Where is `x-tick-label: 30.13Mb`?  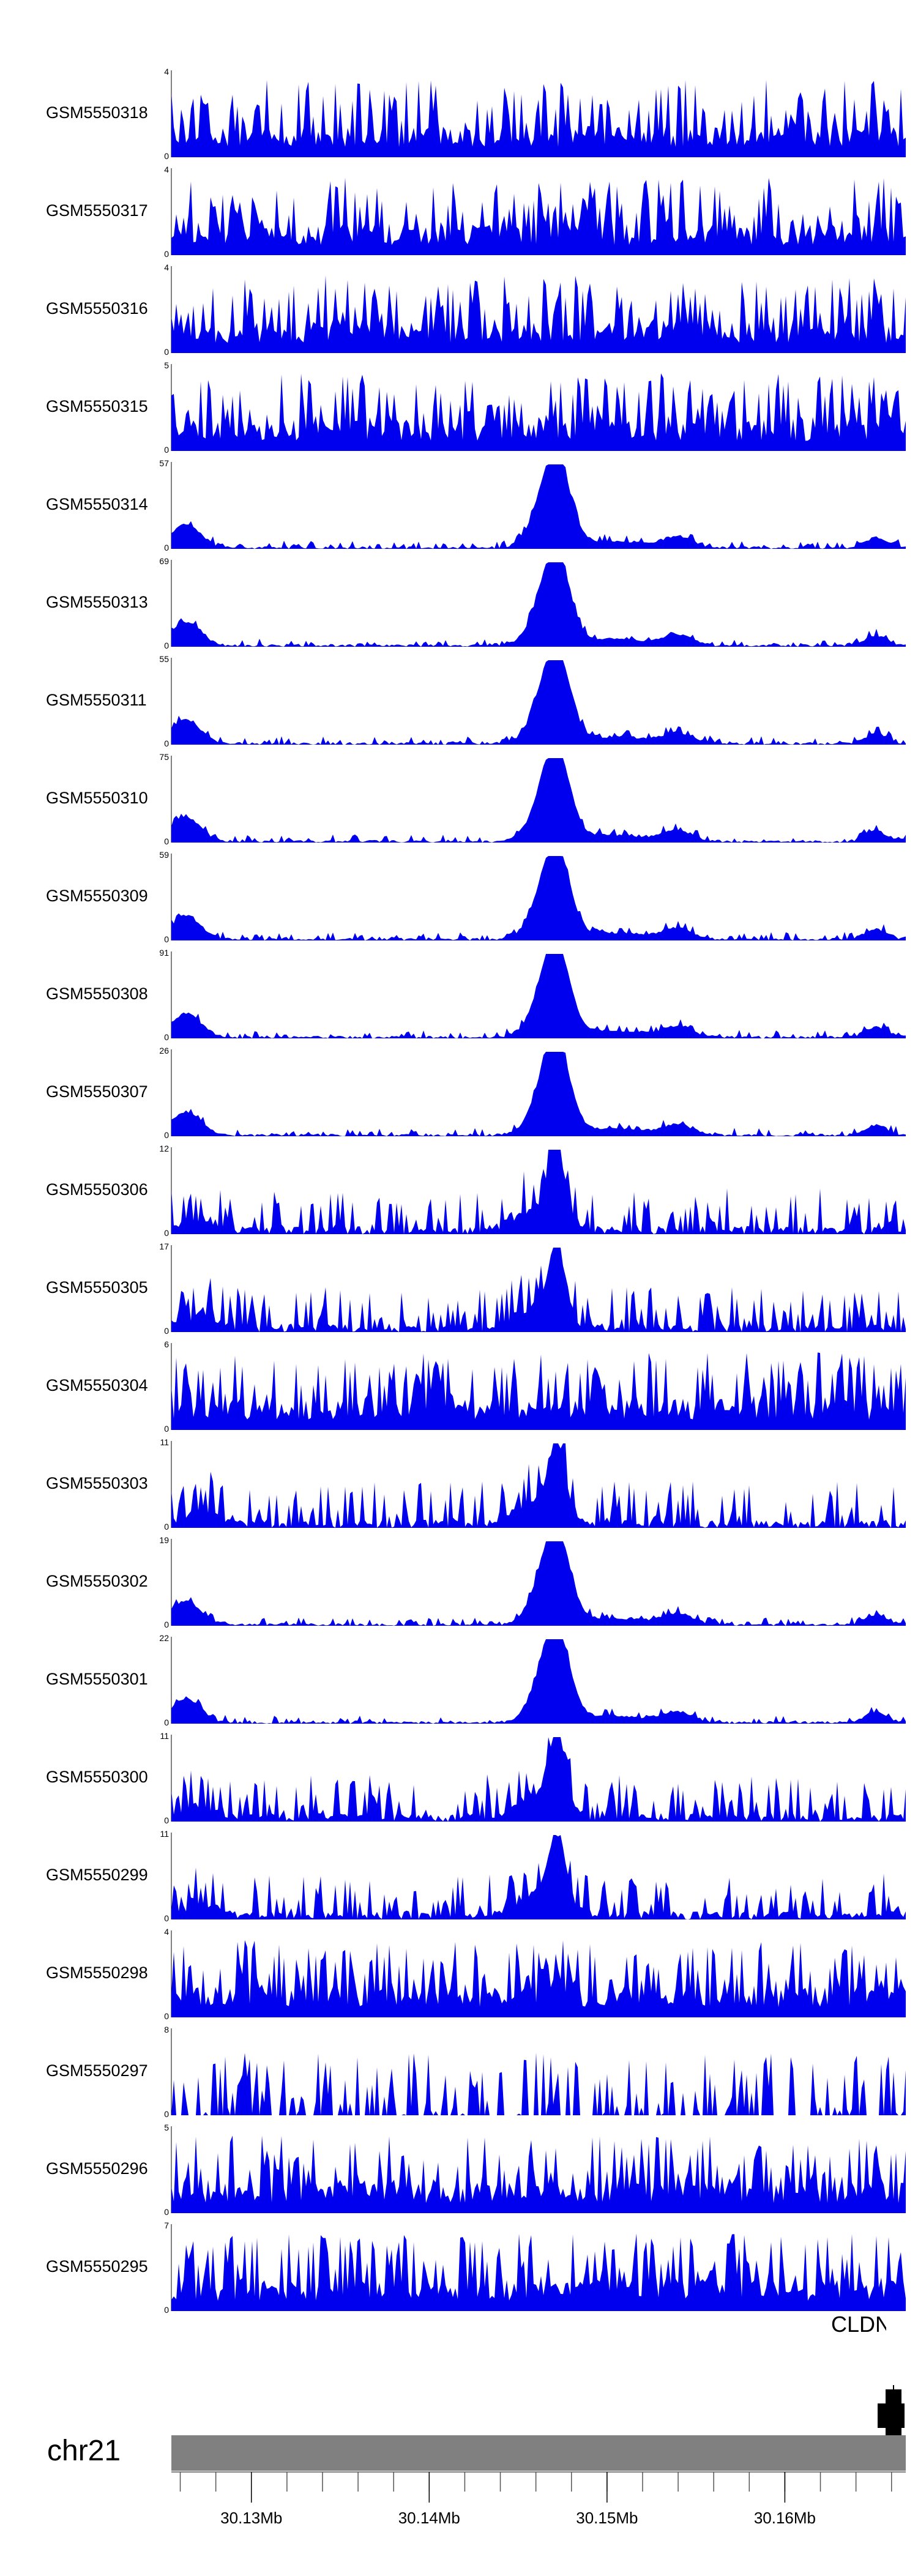 x-tick-label: 30.13Mb is located at coordinates (251, 2518).